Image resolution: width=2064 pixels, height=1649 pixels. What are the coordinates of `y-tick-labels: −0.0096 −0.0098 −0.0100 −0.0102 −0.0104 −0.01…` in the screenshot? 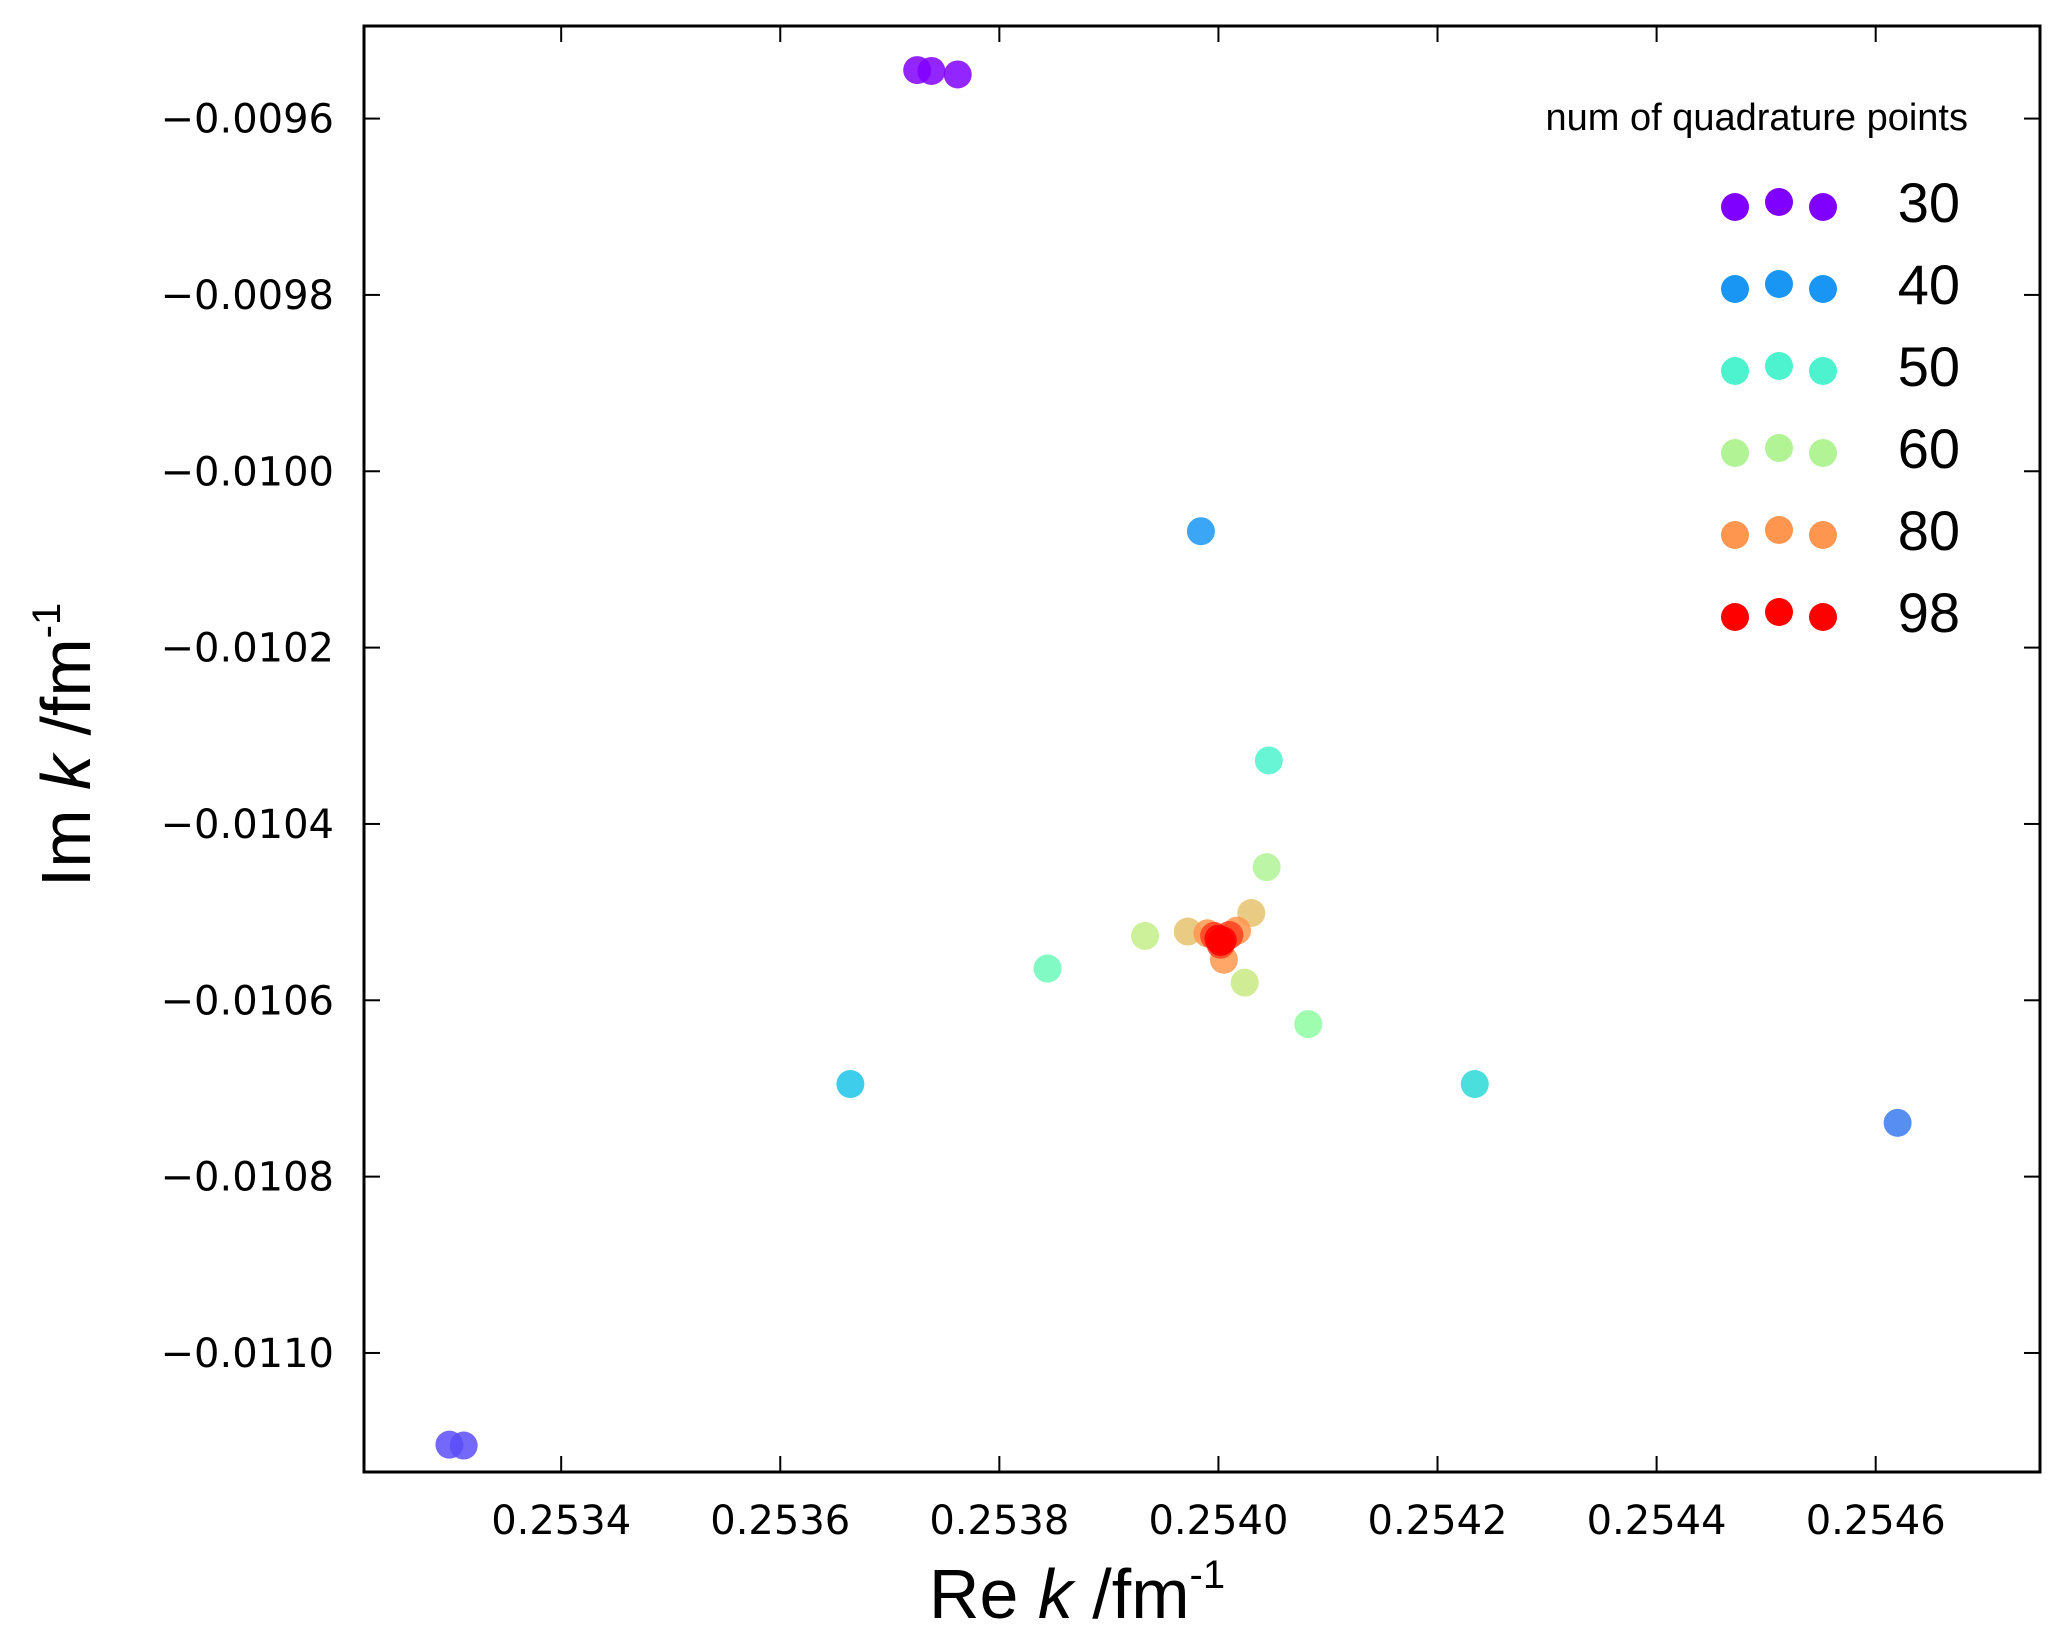 It's located at (247, 737).